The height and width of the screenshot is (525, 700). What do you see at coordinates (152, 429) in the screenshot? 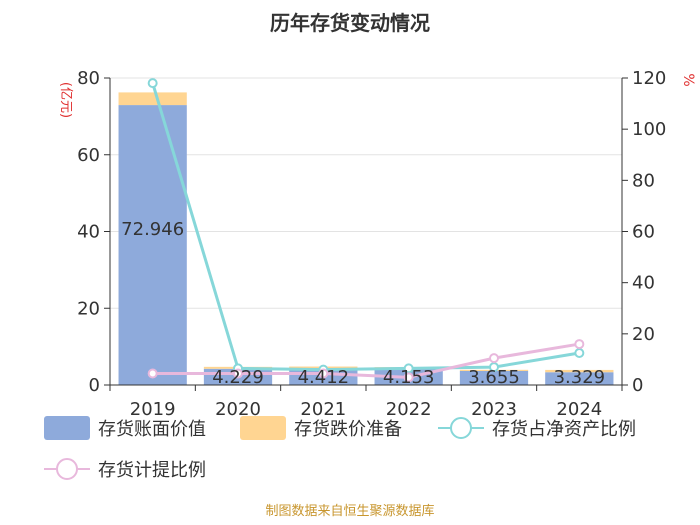
I see `legend-label: 存货账面价值` at bounding box center [152, 429].